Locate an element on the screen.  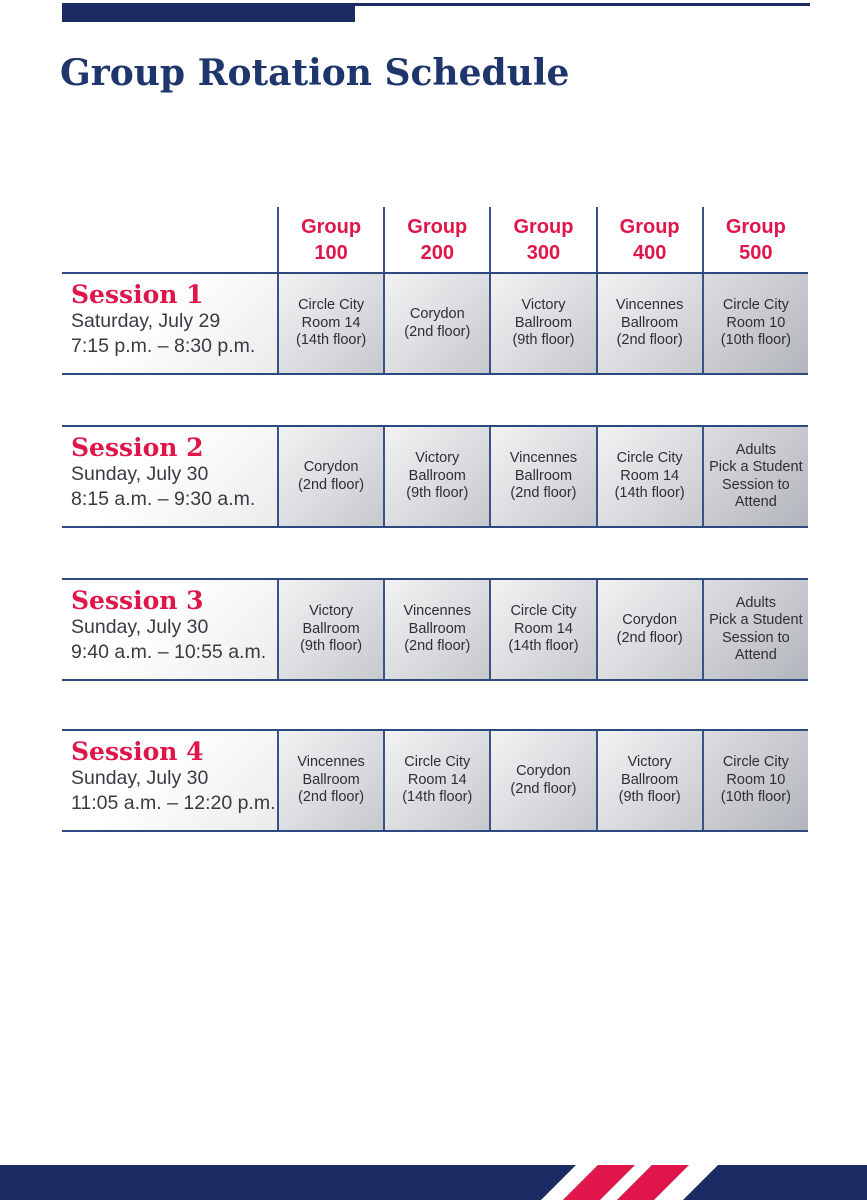
session-2-time: 8:15 a.m. – 9:30 a.m. is located at coordinates (163, 499).